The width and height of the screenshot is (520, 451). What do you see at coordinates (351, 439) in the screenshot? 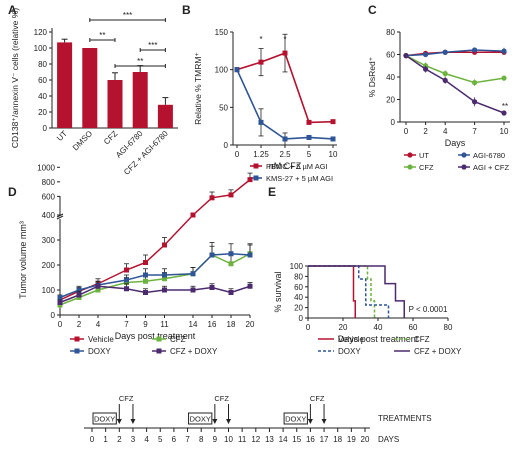
I see `timeline-tick-label: 19` at bounding box center [351, 439].